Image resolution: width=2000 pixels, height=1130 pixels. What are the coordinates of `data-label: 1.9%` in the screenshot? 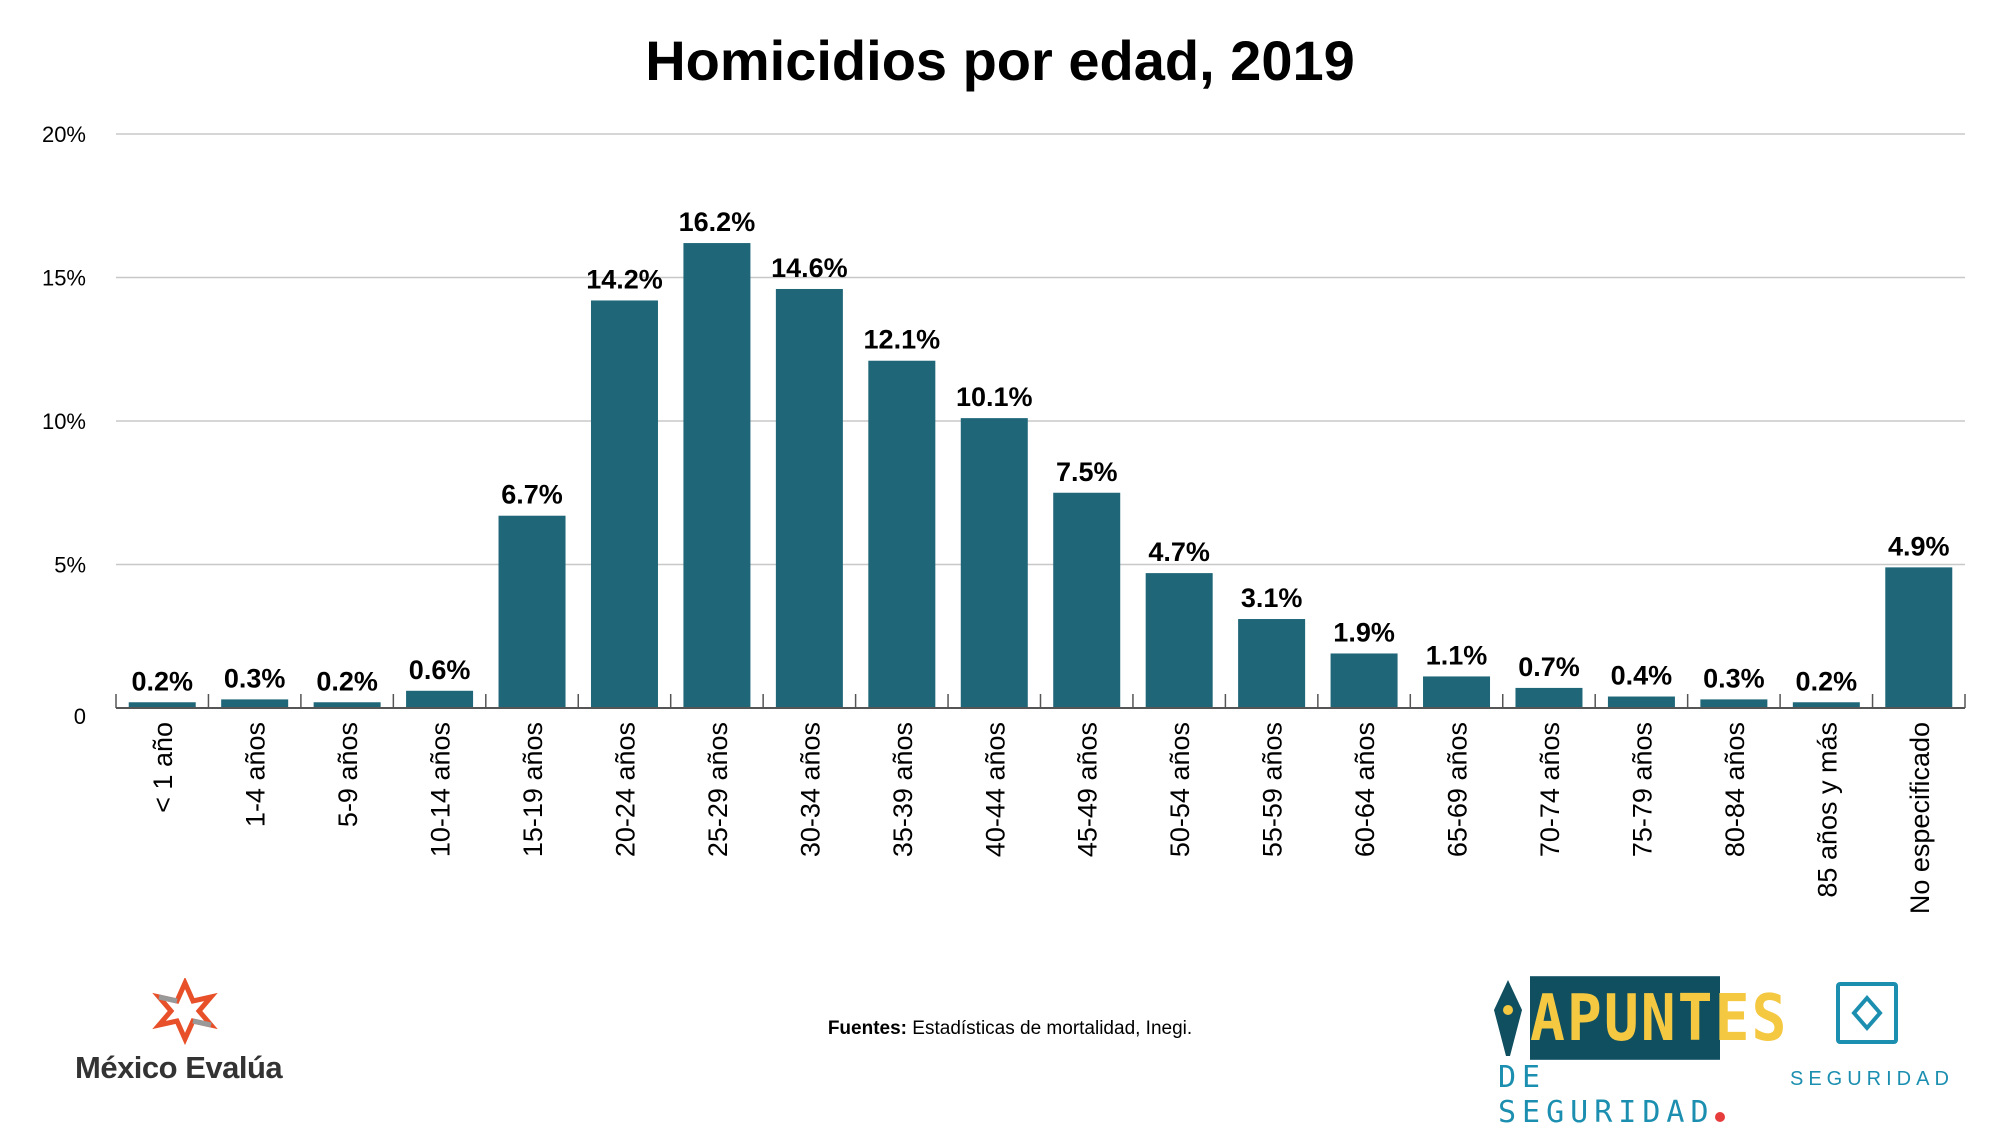 It's located at (1364, 632).